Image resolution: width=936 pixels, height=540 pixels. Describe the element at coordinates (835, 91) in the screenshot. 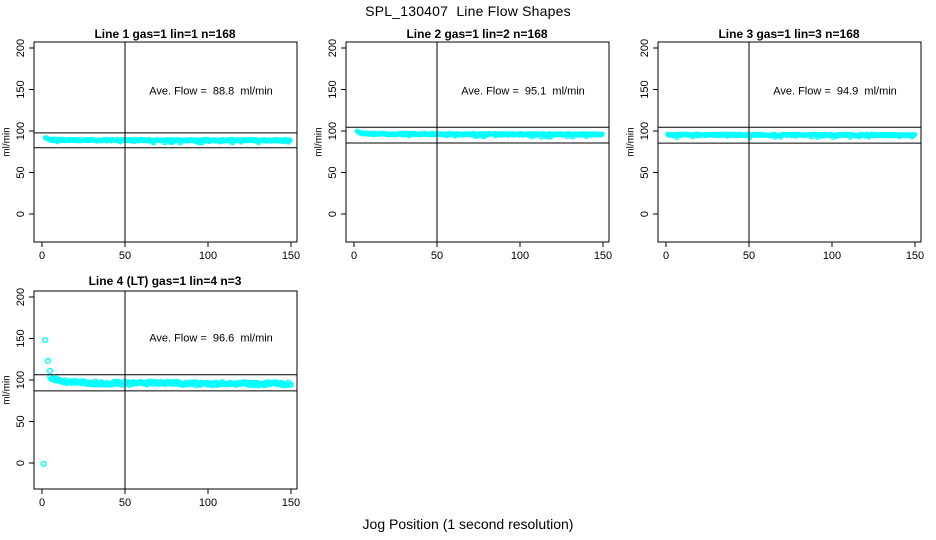

I see `avg-flow-annotation-line-3: Ave. Flow = 94.9 ml/min` at that location.